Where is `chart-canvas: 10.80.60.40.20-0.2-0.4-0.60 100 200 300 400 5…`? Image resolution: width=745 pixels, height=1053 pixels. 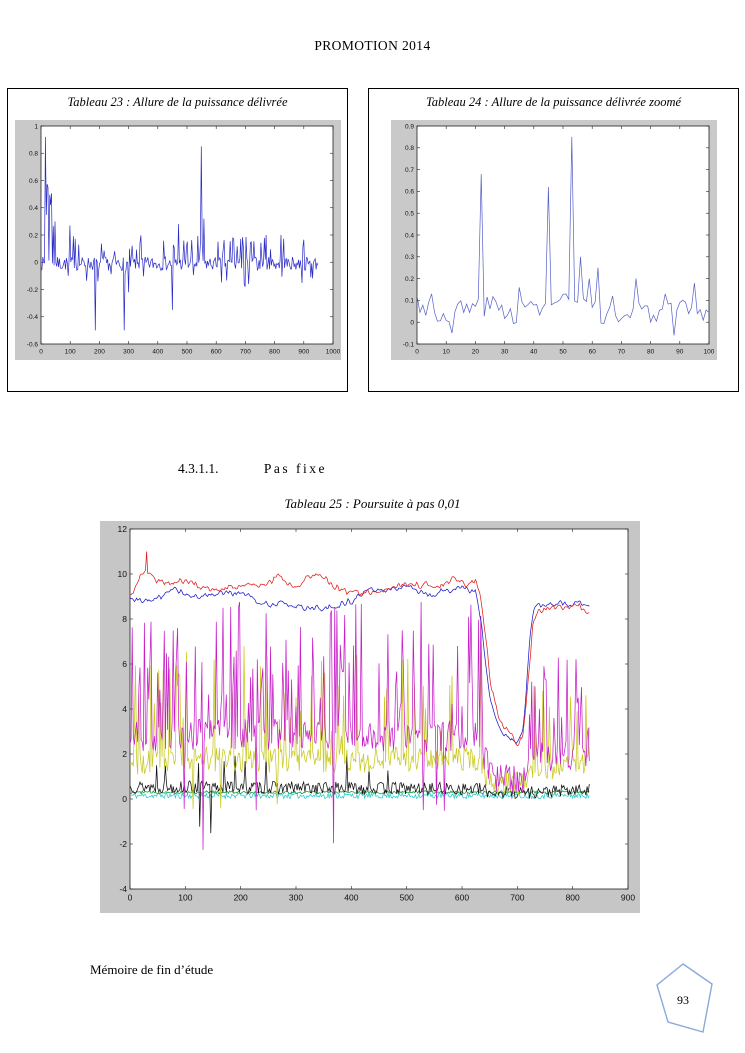 chart-canvas: 10.80.60.40.20-0.2-0.4-0.60 100 200 300 400 5… is located at coordinates (177, 240).